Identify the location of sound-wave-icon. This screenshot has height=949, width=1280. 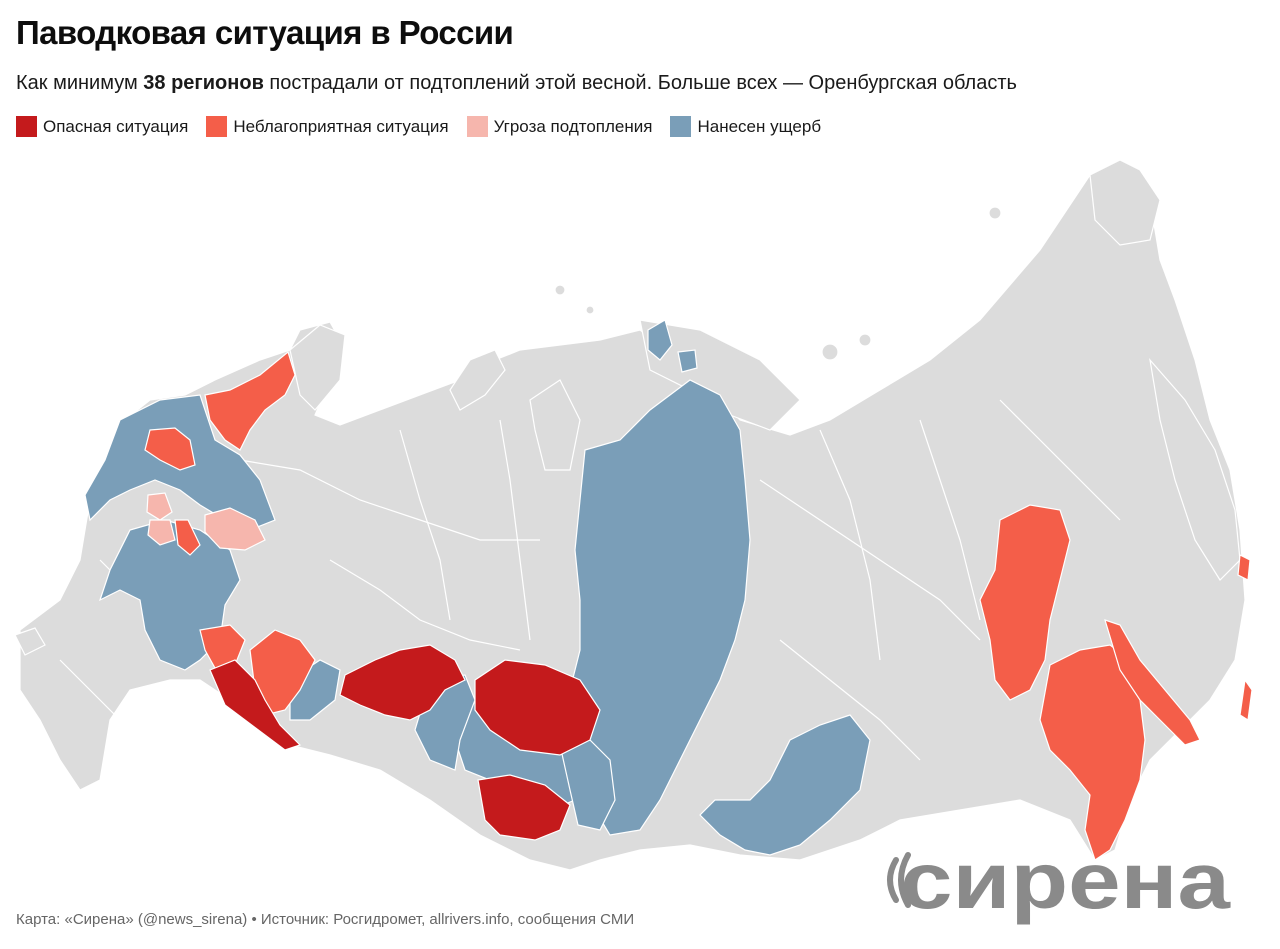
(899, 880).